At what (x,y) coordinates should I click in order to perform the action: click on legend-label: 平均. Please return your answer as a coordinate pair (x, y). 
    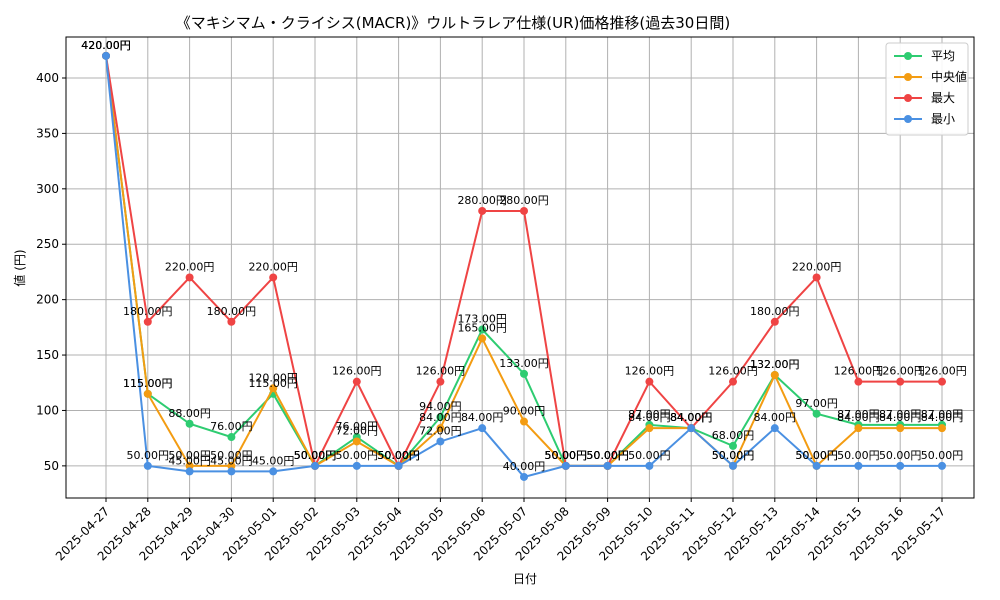
    Looking at the image, I should click on (943, 56).